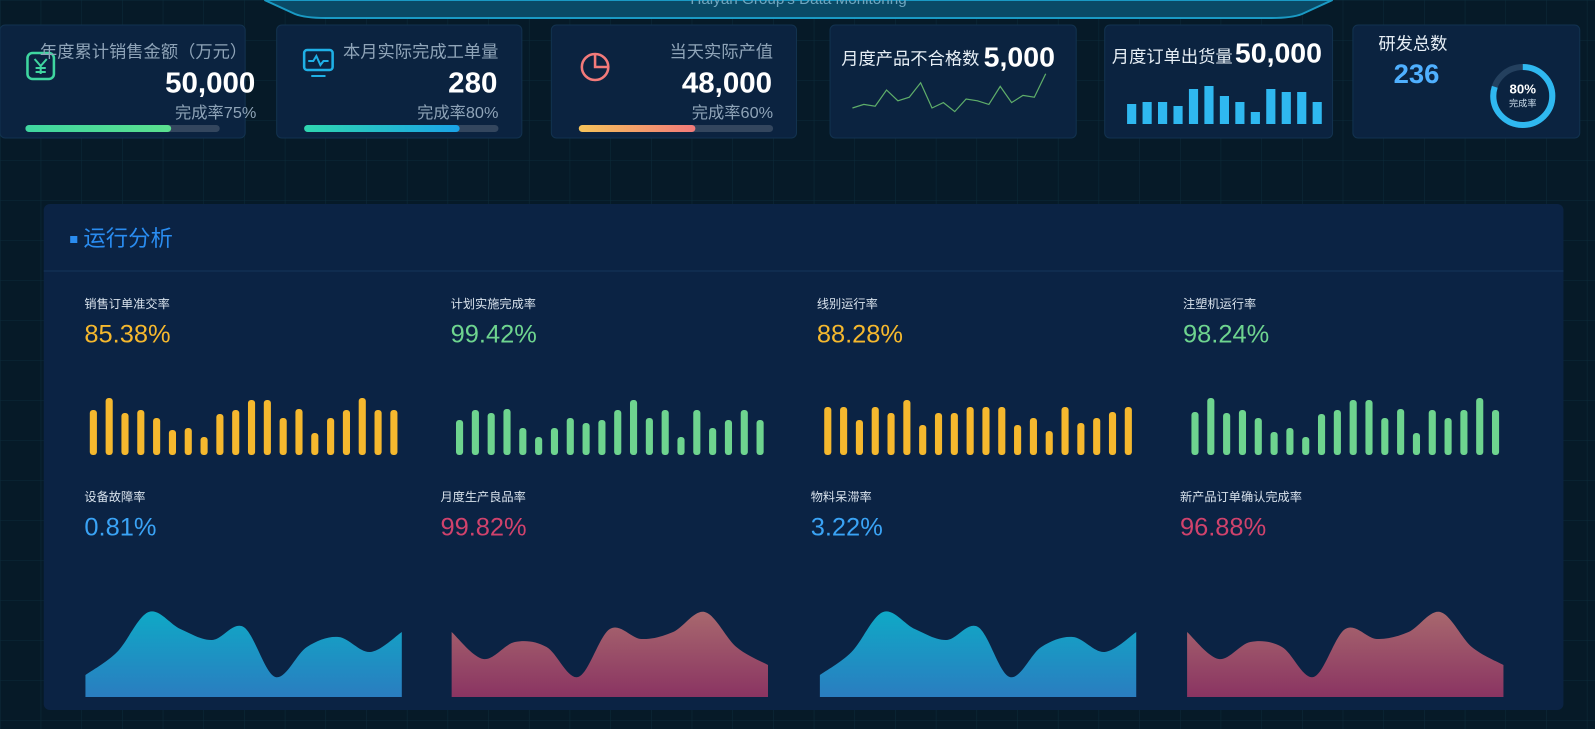 The height and width of the screenshot is (729, 1595). Describe the element at coordinates (114, 496) in the screenshot. I see `panel-title: 设备故障率` at that location.